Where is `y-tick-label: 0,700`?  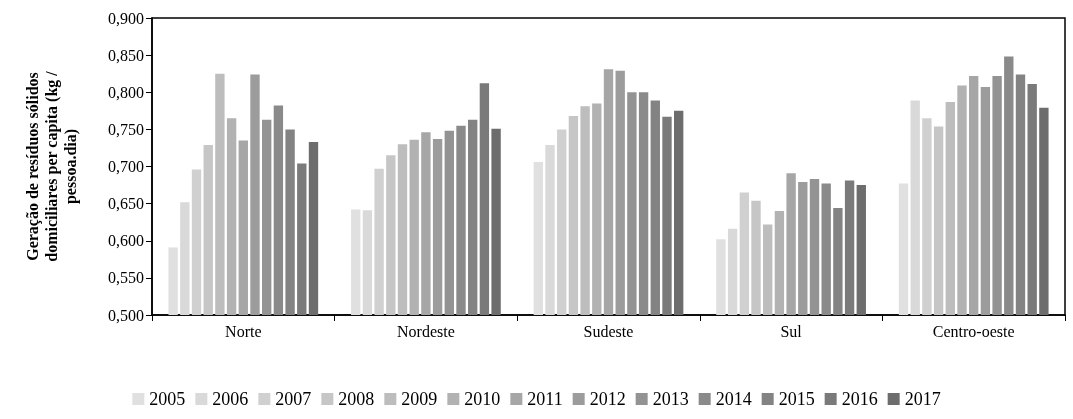 y-tick-label: 0,700 is located at coordinates (126, 166).